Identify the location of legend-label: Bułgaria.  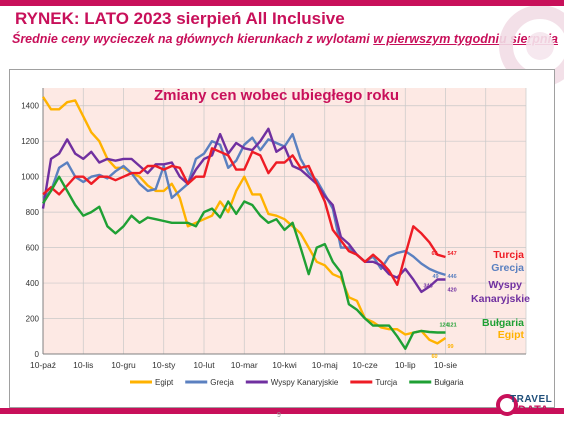
(449, 382).